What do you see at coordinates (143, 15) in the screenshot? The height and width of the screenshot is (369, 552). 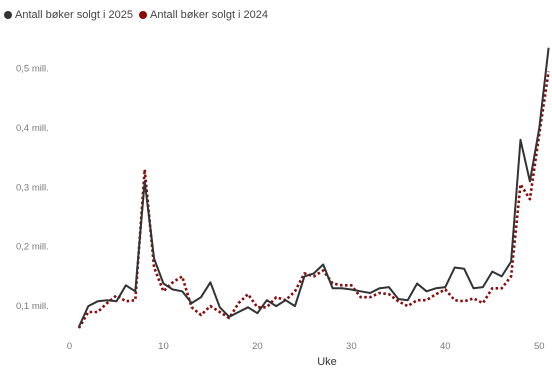 I see `legend-marker-2024` at bounding box center [143, 15].